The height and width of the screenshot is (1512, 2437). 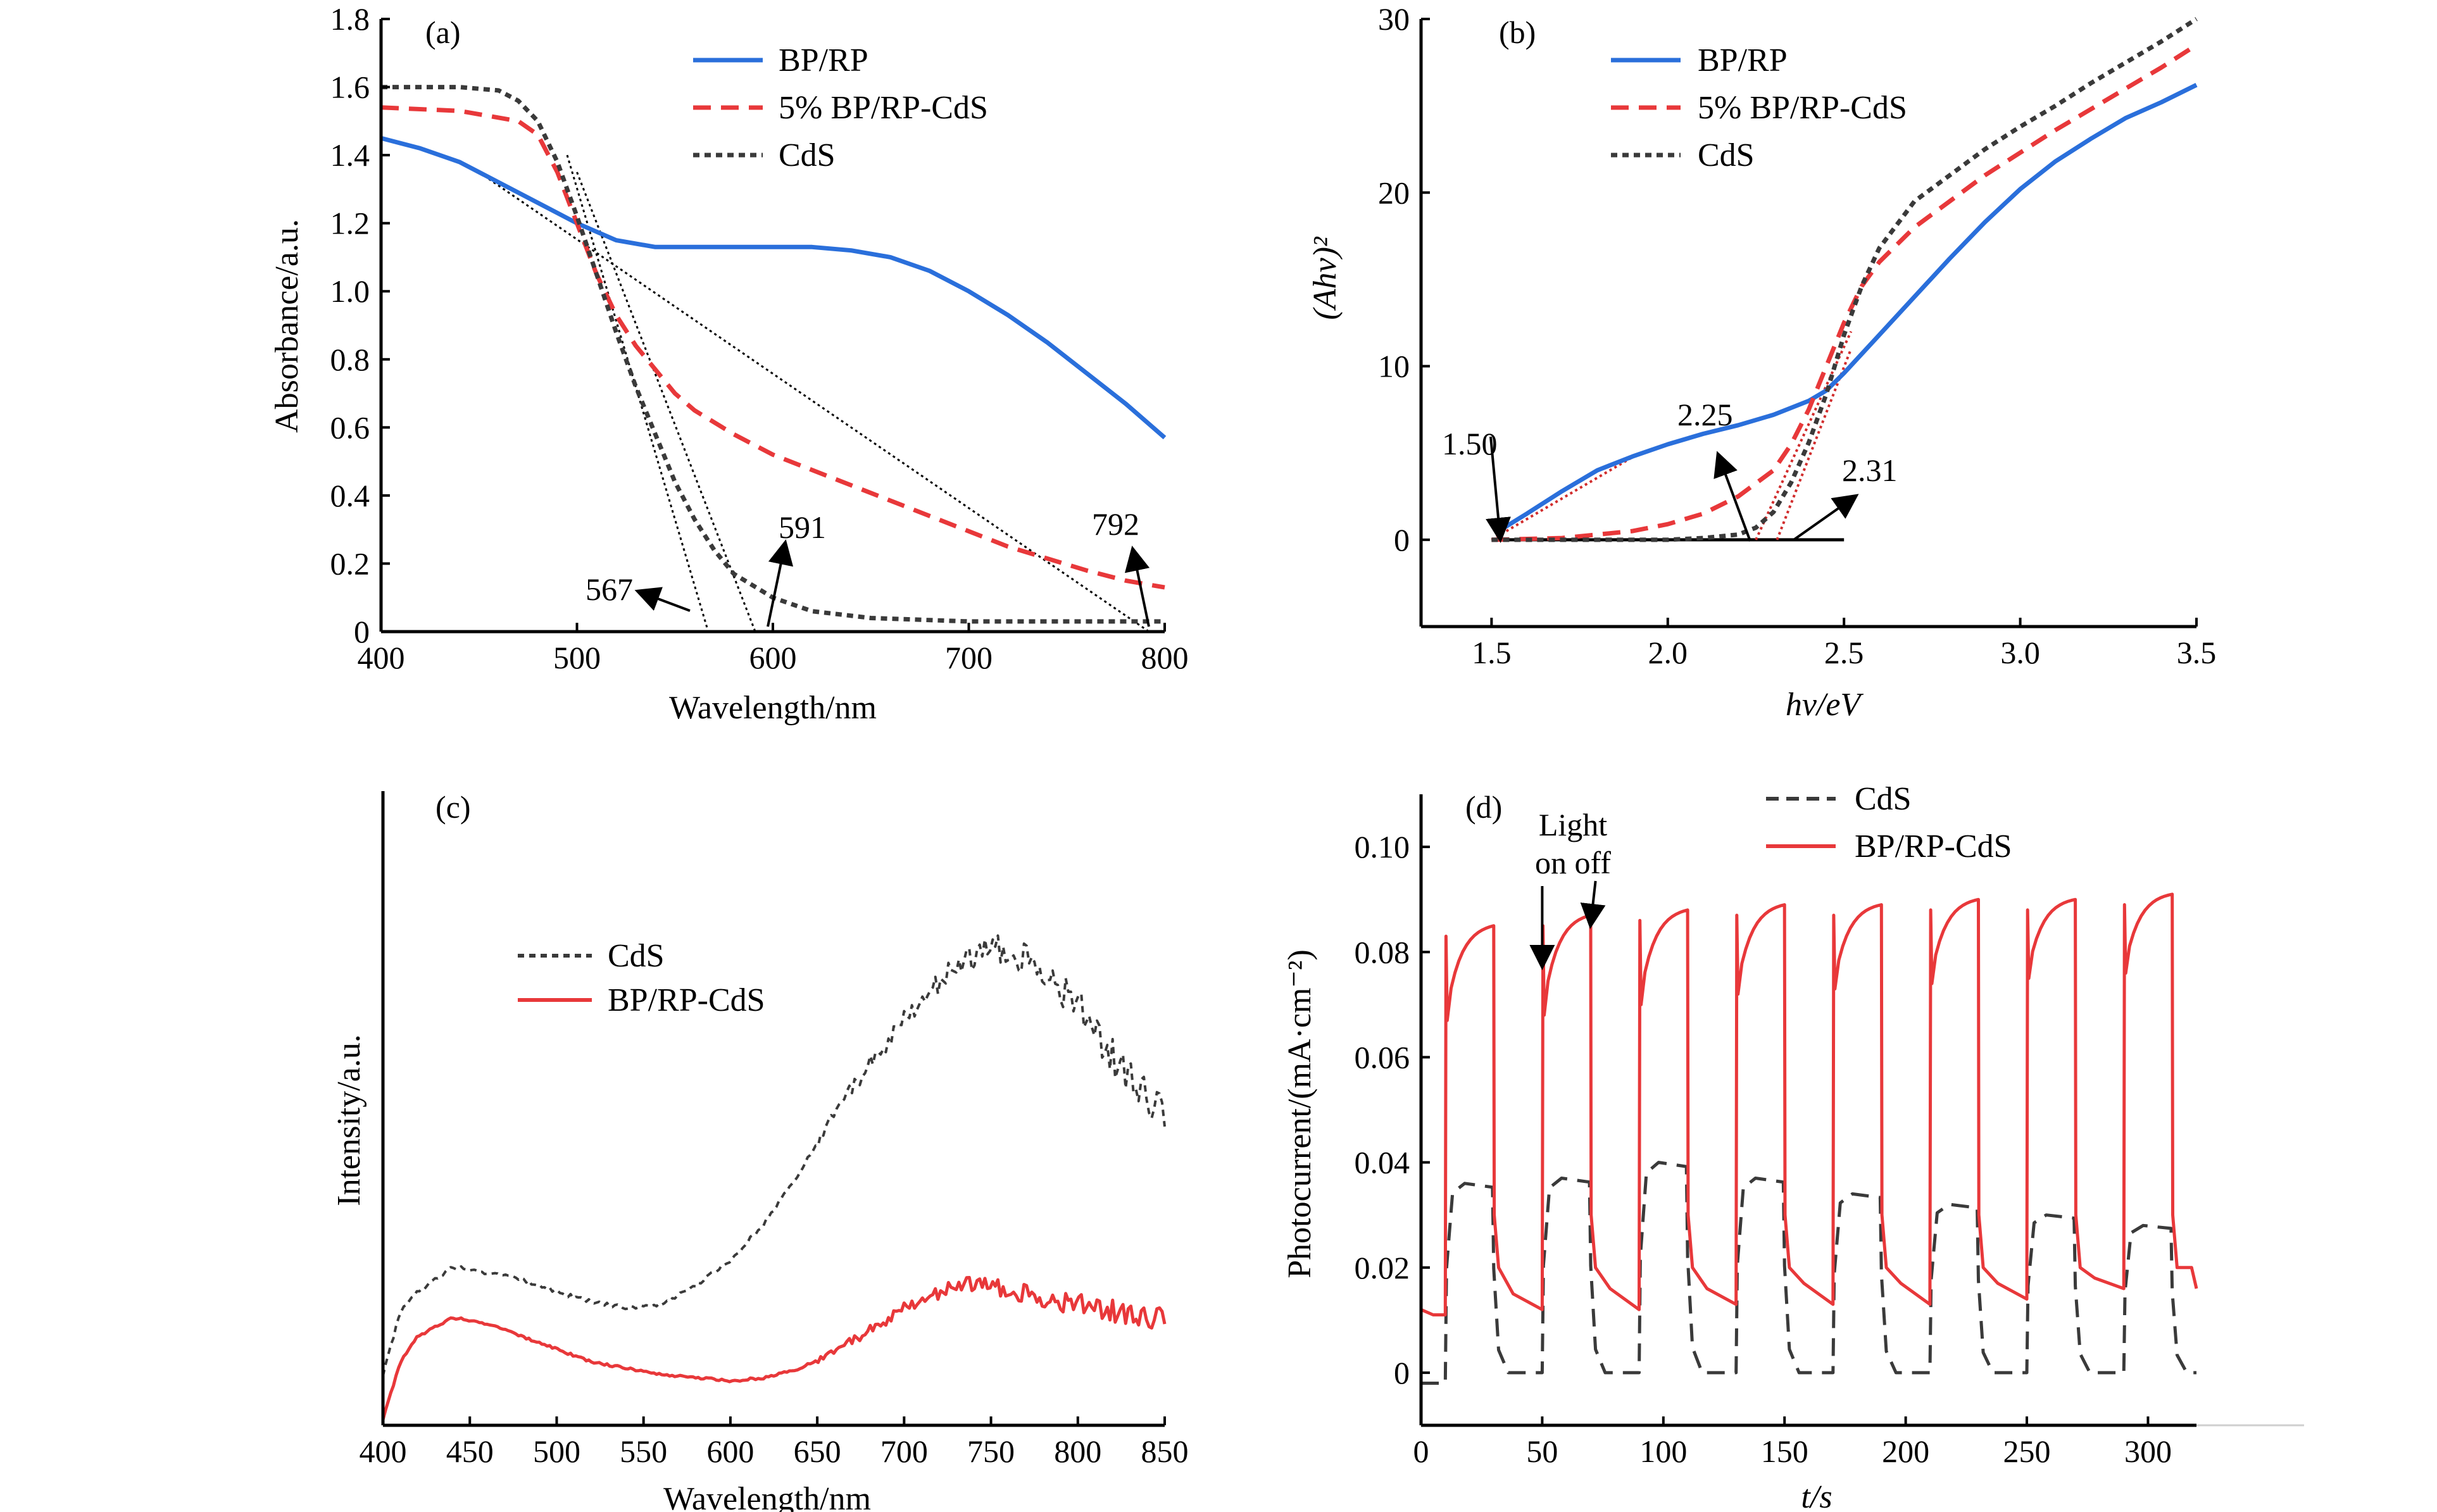 I want to click on panel-b-x-label: hv/eV, so click(x=1825, y=705).